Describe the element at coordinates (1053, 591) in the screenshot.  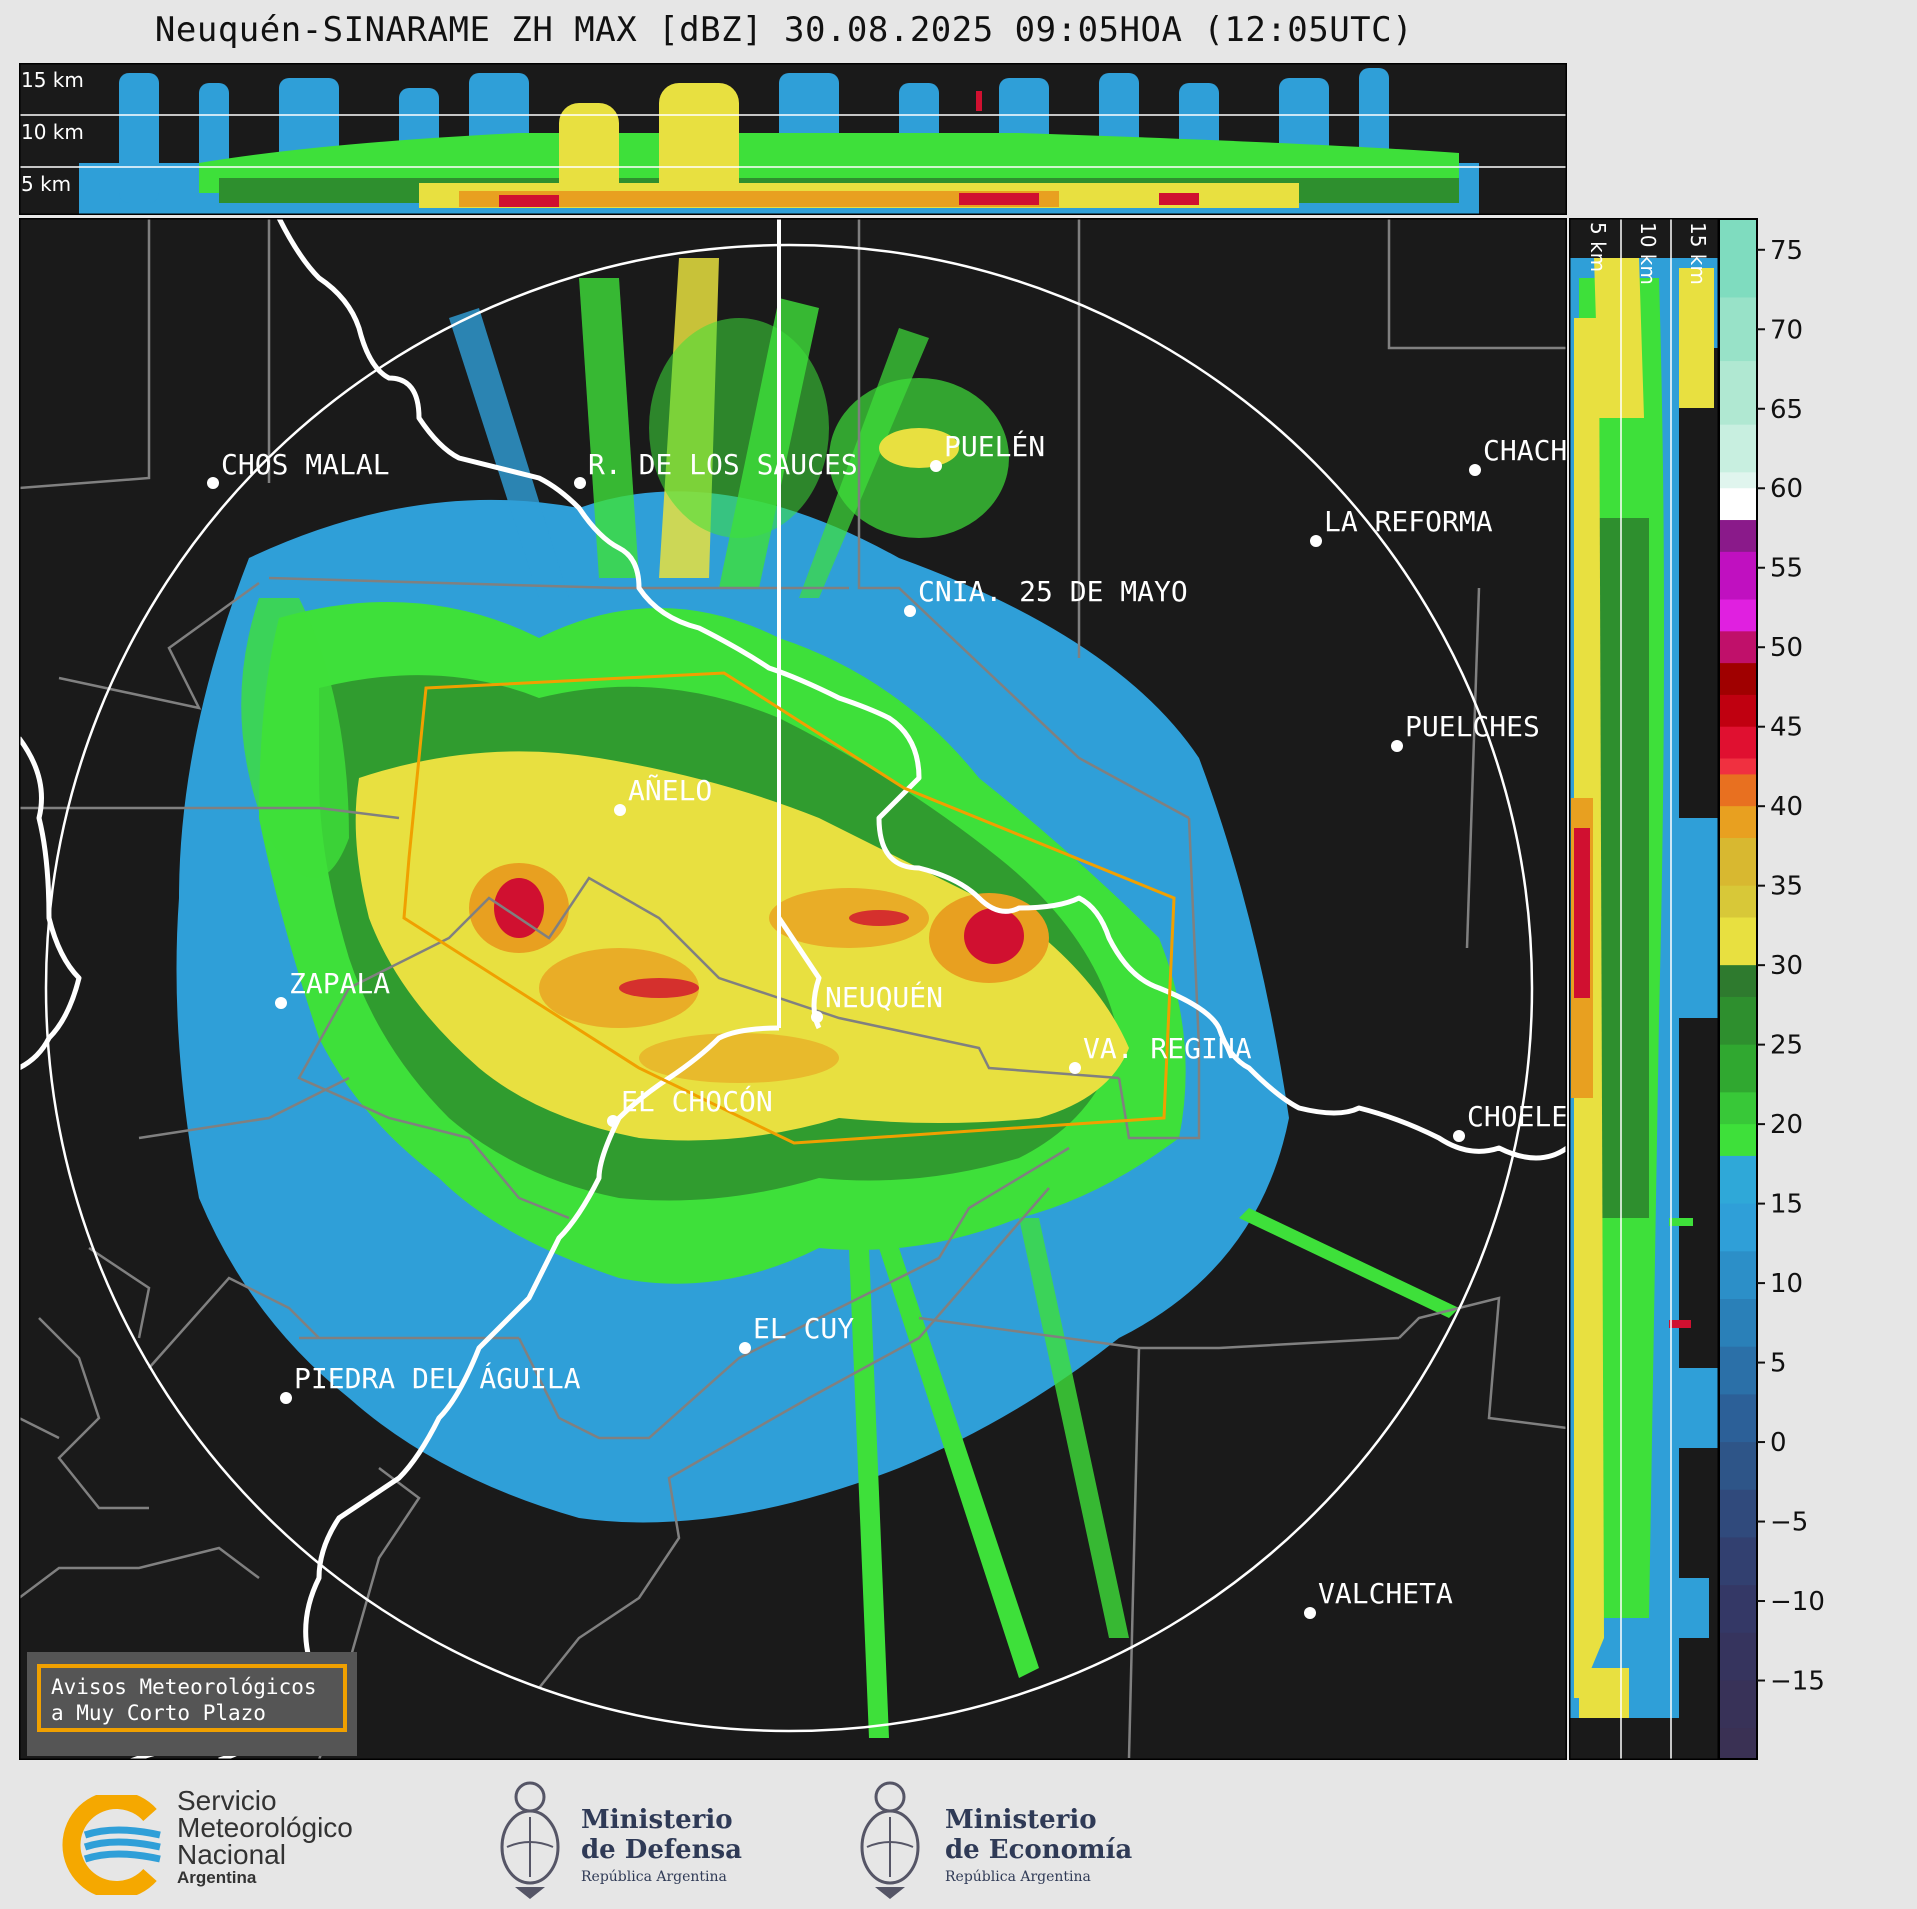
I see `svg-text: CNIA. 25 DE MAYO` at that location.